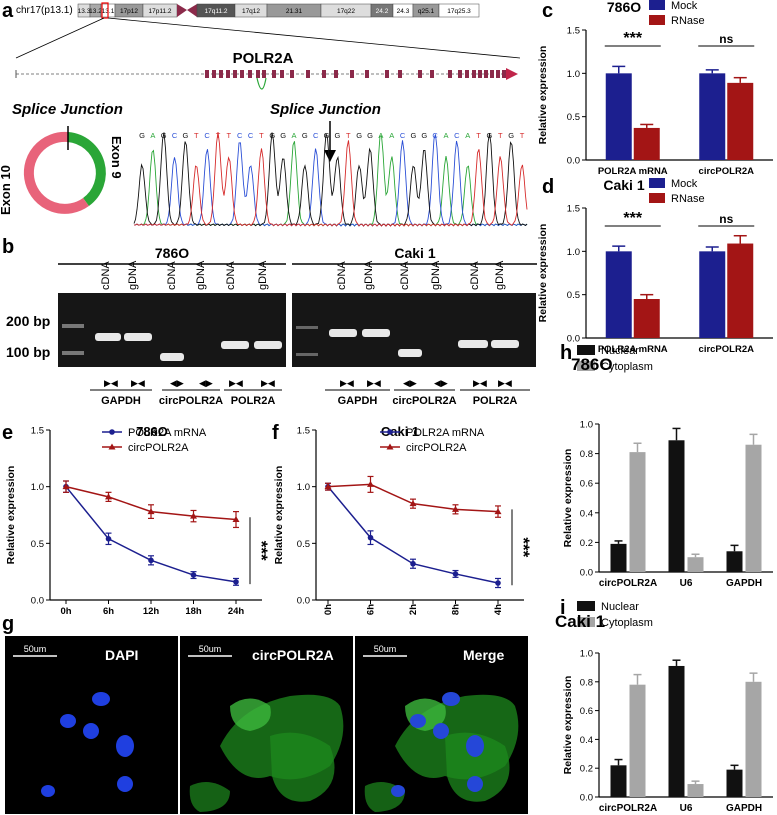 The height and width of the screenshot is (815, 777). What do you see at coordinates (251, 11) in the screenshot?
I see `band-label: 17q12` at bounding box center [251, 11].